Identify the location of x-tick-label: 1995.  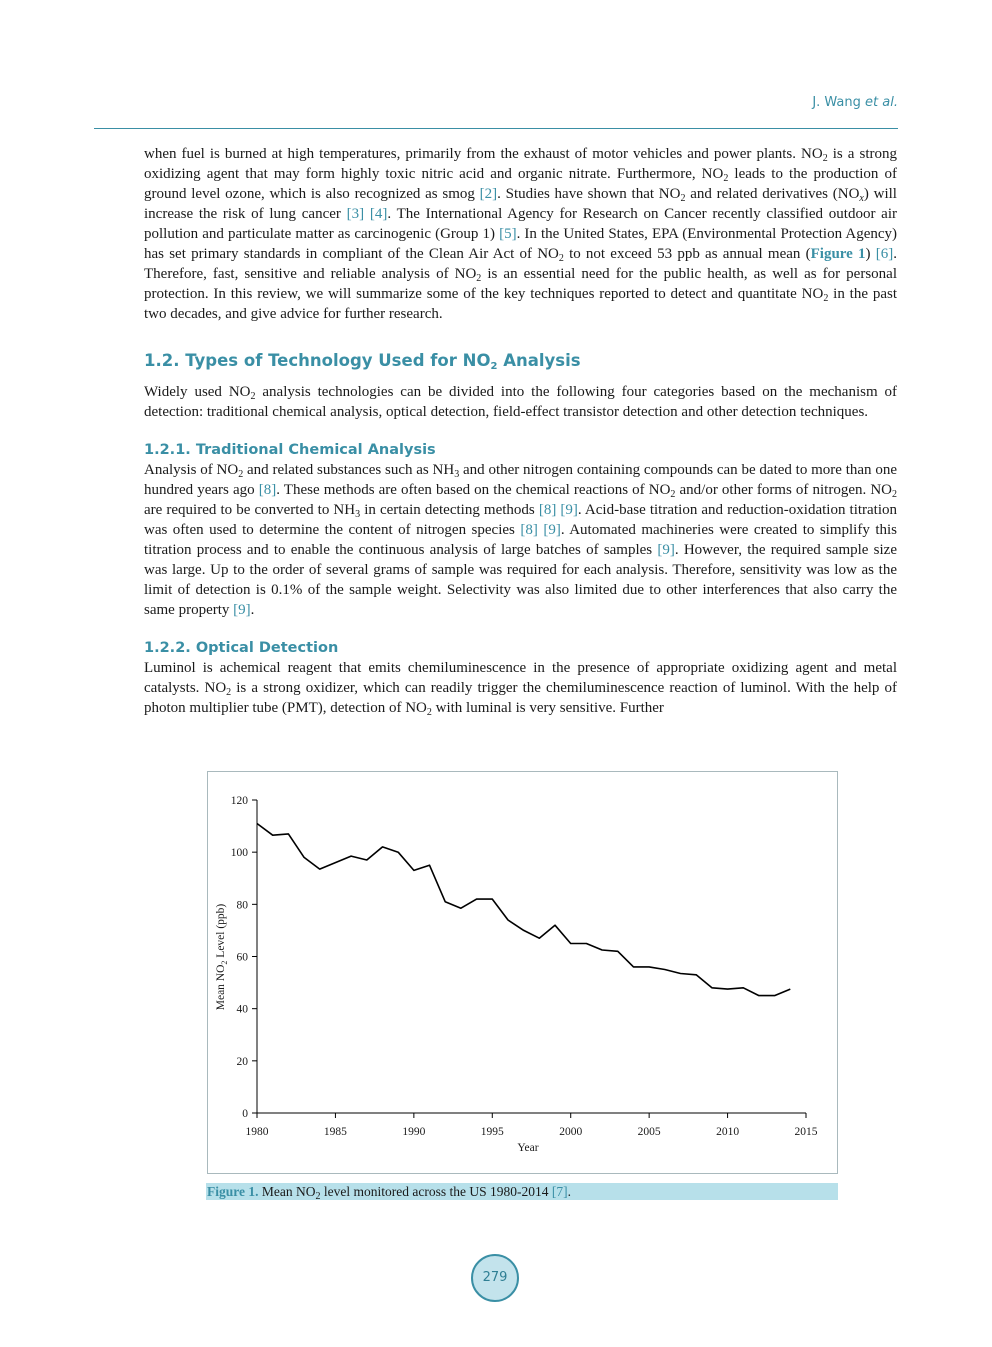
(492, 1132).